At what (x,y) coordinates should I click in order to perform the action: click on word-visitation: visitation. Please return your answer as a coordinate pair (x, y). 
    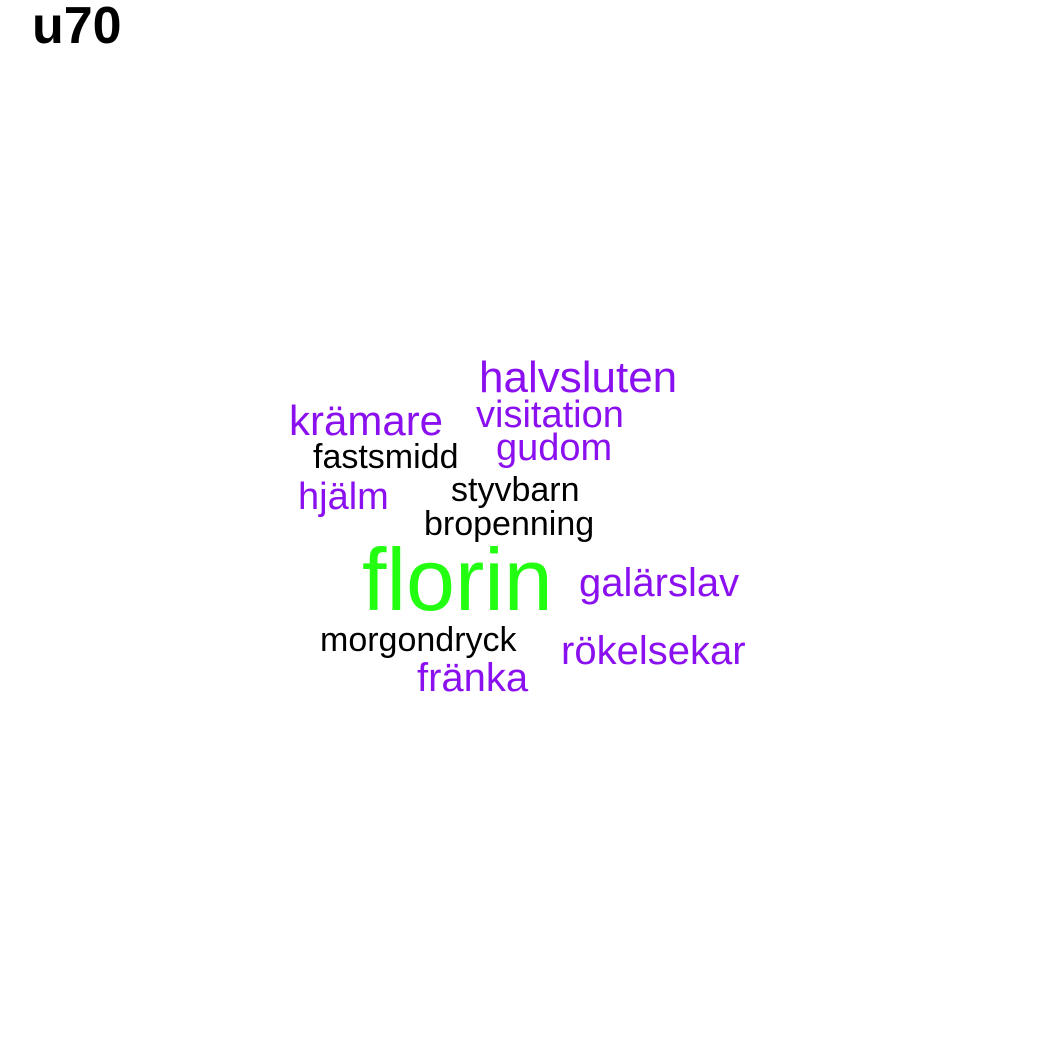
    Looking at the image, I should click on (550, 415).